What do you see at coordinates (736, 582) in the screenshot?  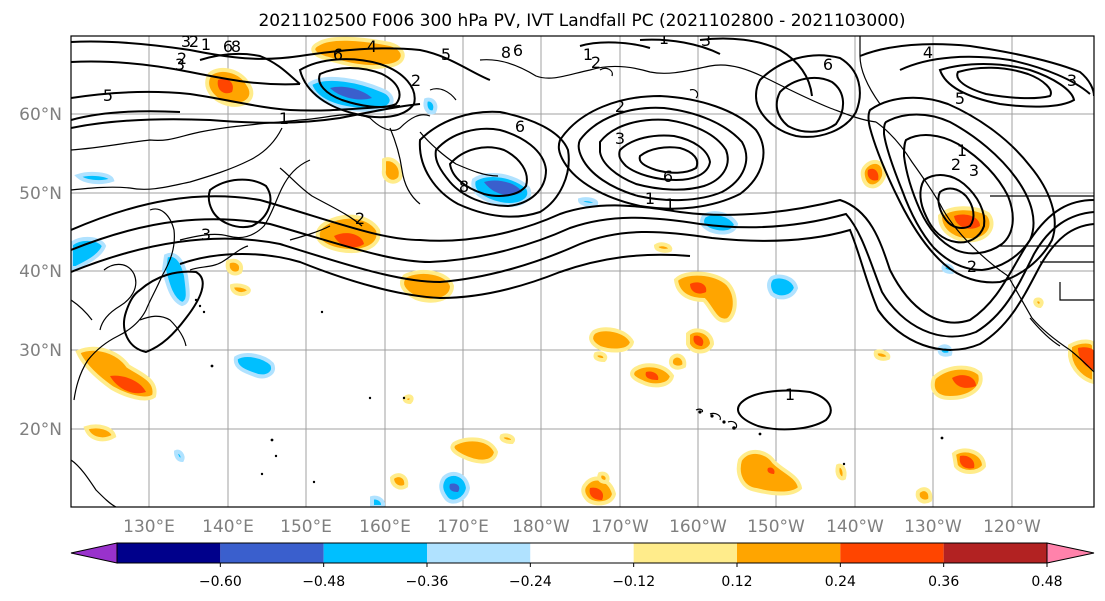 I see `colorbar-tick-label: 0.12` at bounding box center [736, 582].